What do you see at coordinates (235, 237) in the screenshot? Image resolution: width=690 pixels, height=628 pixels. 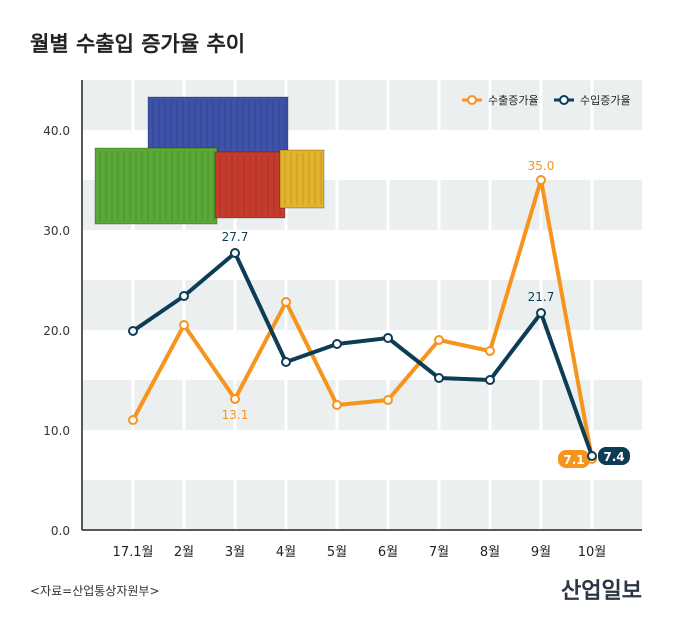 I see `data-label: 27.7` at bounding box center [235, 237].